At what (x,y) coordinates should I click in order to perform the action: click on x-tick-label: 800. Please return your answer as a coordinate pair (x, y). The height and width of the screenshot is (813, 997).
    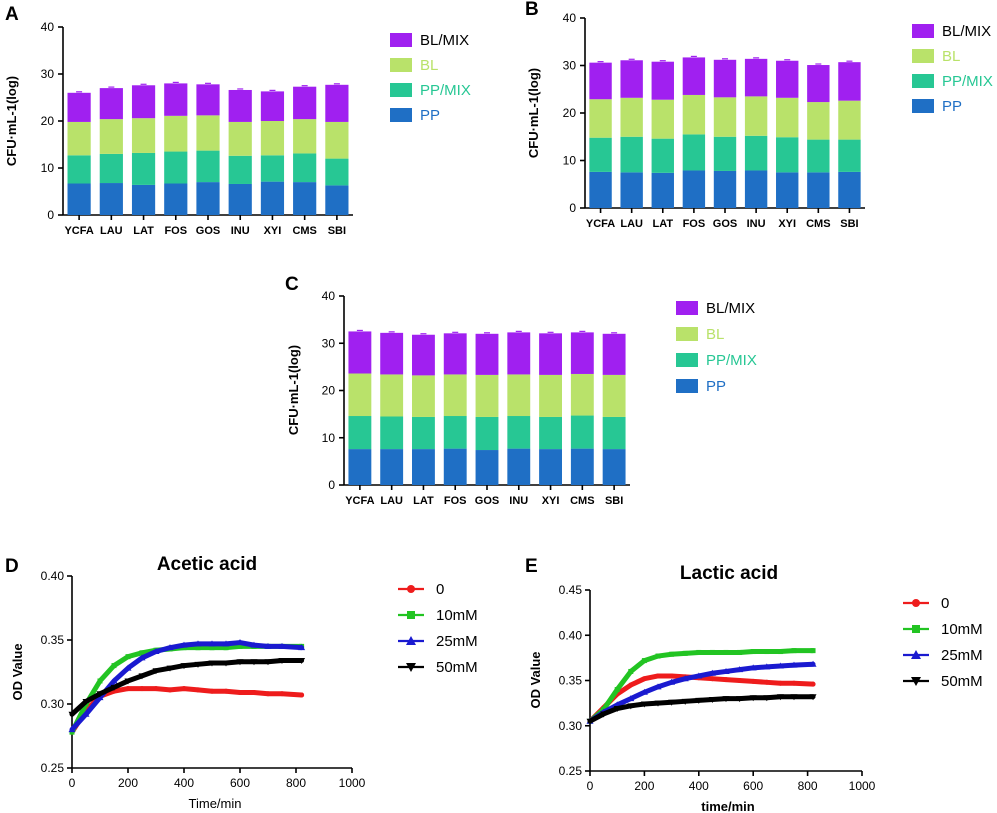
    Looking at the image, I should click on (296, 783).